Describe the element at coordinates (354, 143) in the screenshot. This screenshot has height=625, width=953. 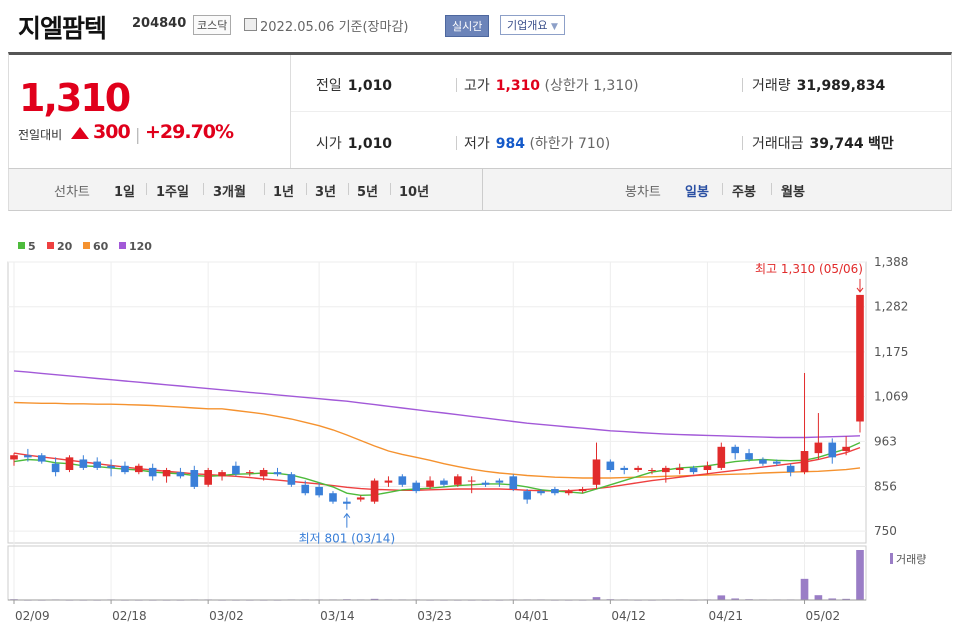
I see `open-price: 시가 1,010` at that location.